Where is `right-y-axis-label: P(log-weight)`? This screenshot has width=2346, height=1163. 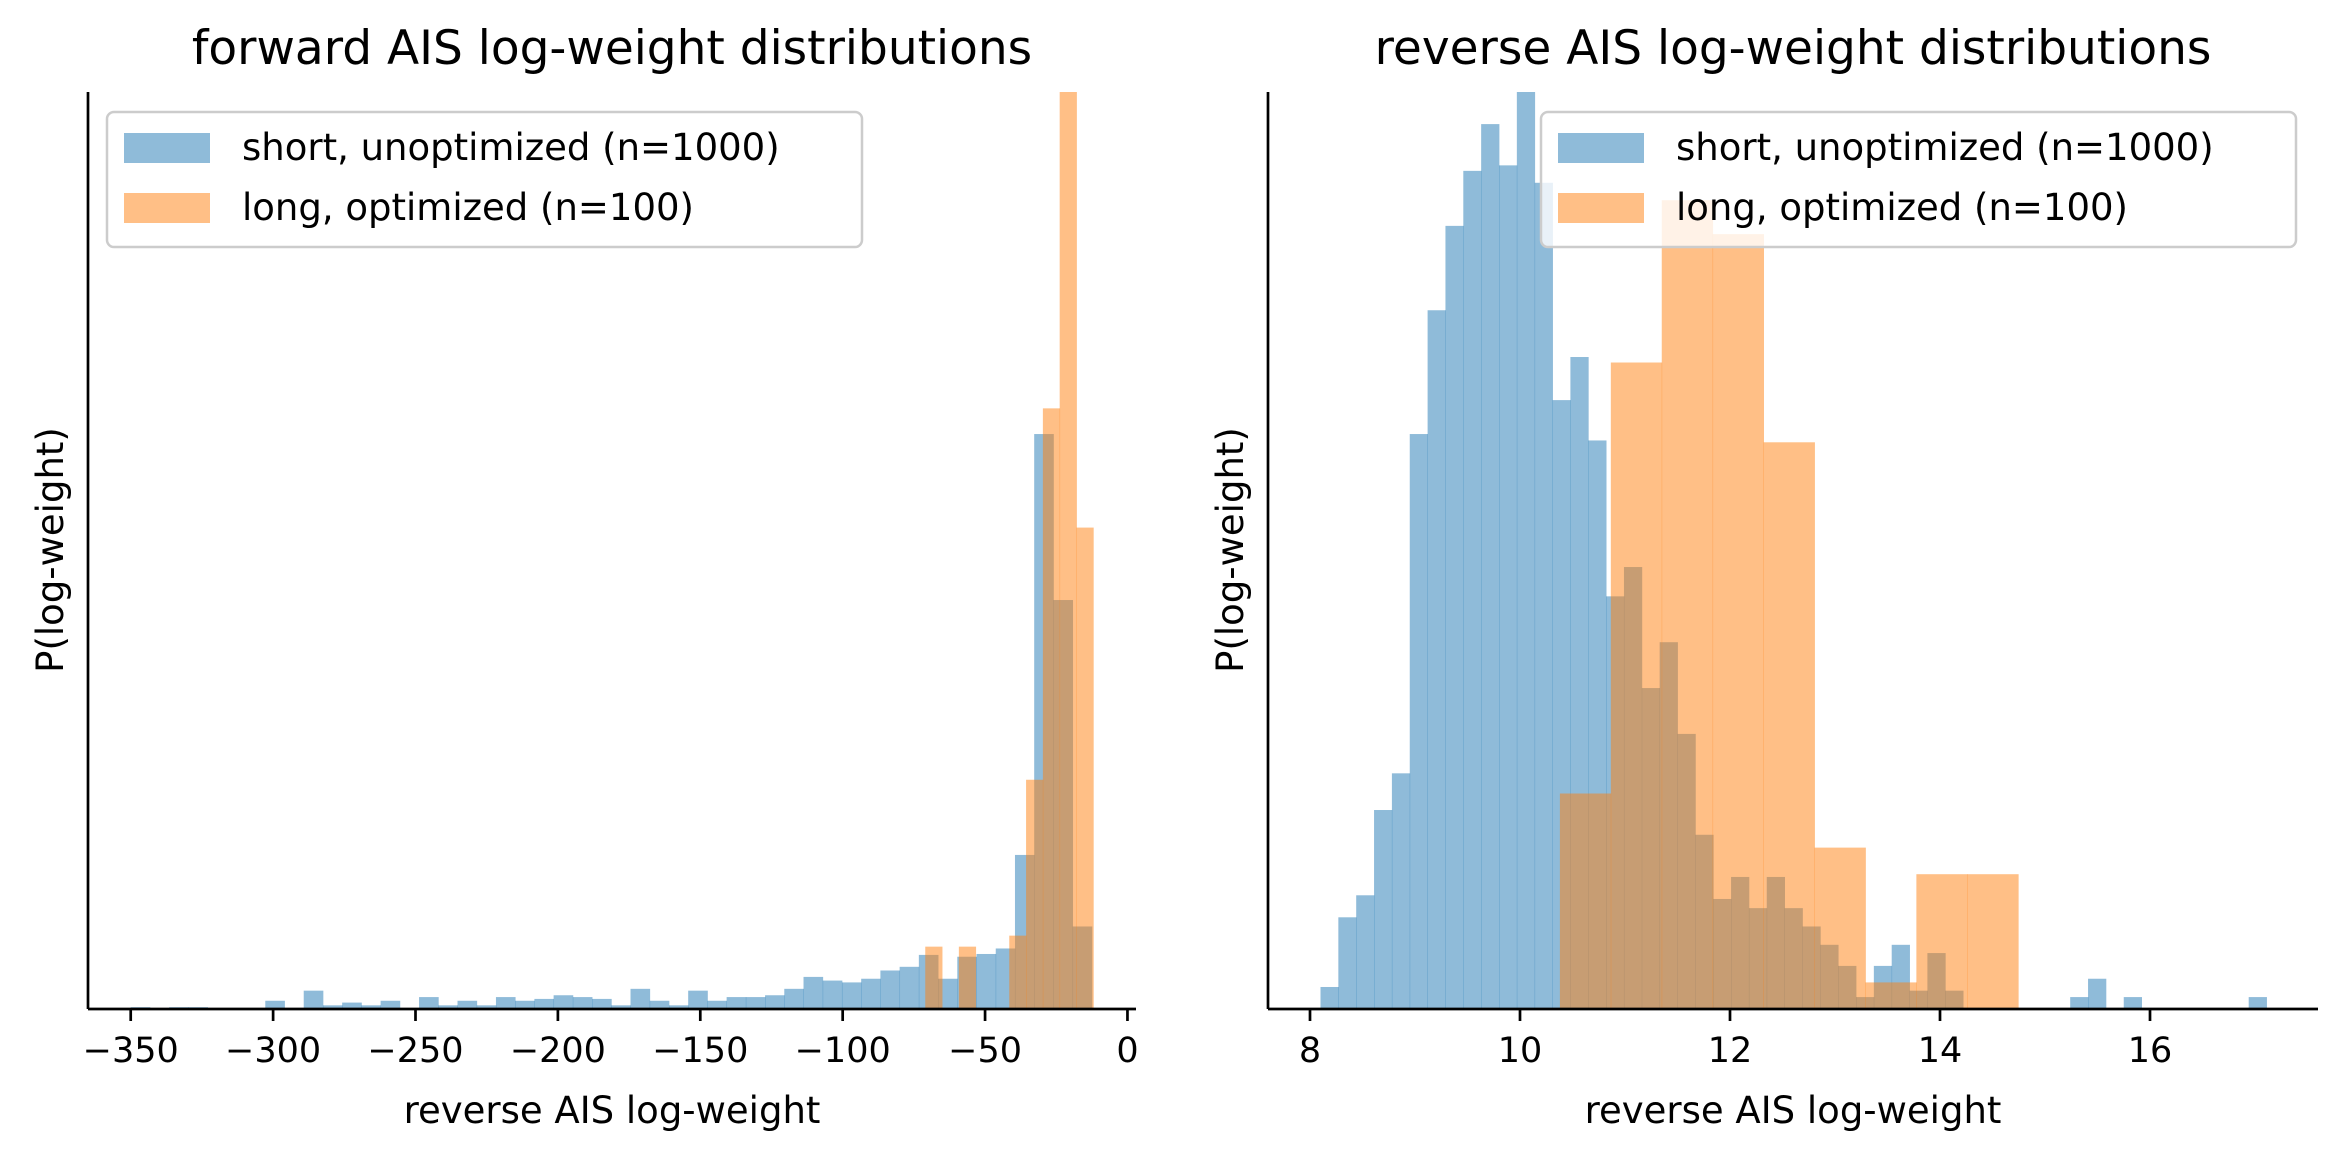 right-y-axis-label: P(log-weight) is located at coordinates (1230, 550).